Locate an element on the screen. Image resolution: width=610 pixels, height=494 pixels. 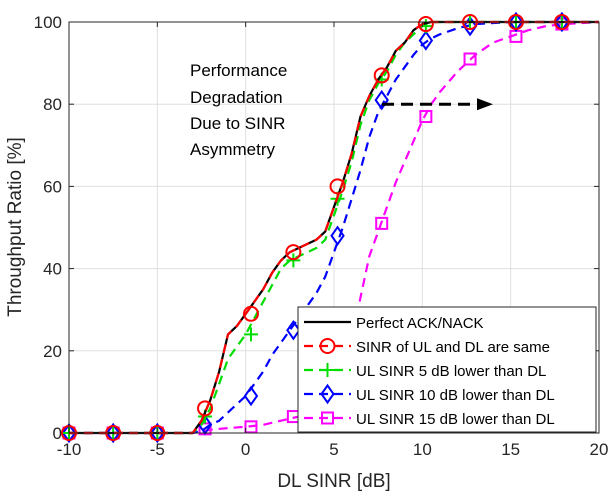
y-tick-label: 20 is located at coordinates (52, 351).